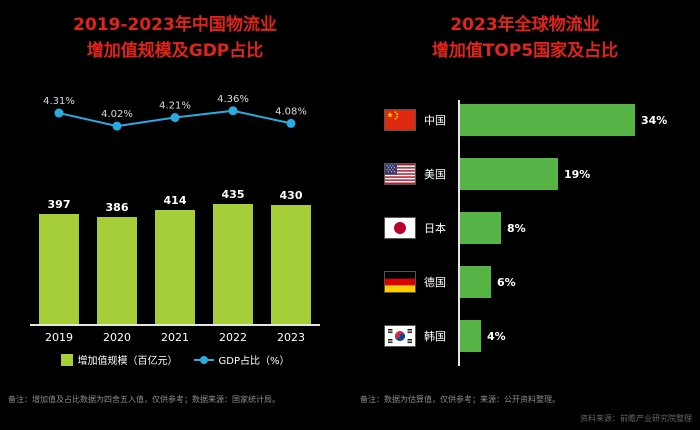 Image resolution: width=700 pixels, height=430 pixels. I want to click on gdp-line-chart: 4.31% 4.02% 4.21% 4.36% 4.08%, so click(175, 112).